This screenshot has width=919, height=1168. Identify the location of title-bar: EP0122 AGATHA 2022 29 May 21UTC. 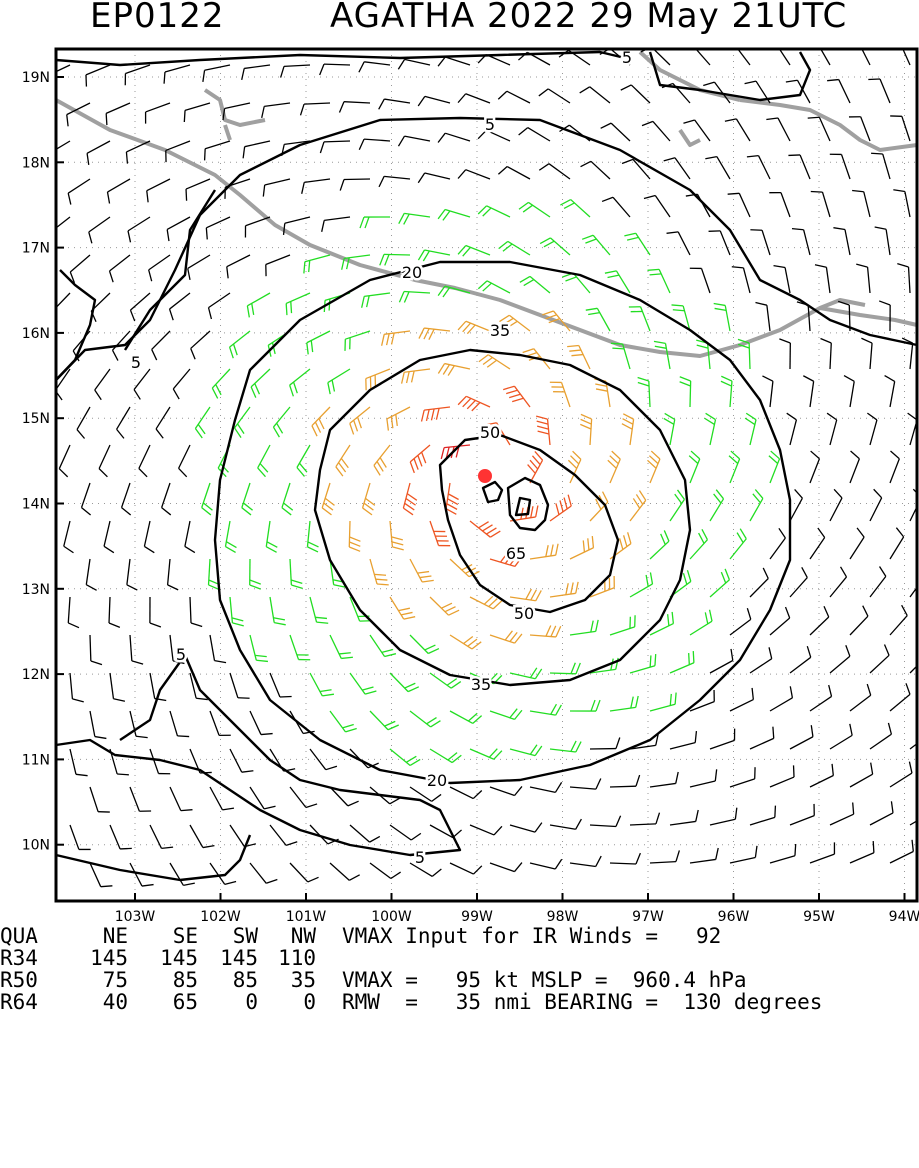
(459, 22).